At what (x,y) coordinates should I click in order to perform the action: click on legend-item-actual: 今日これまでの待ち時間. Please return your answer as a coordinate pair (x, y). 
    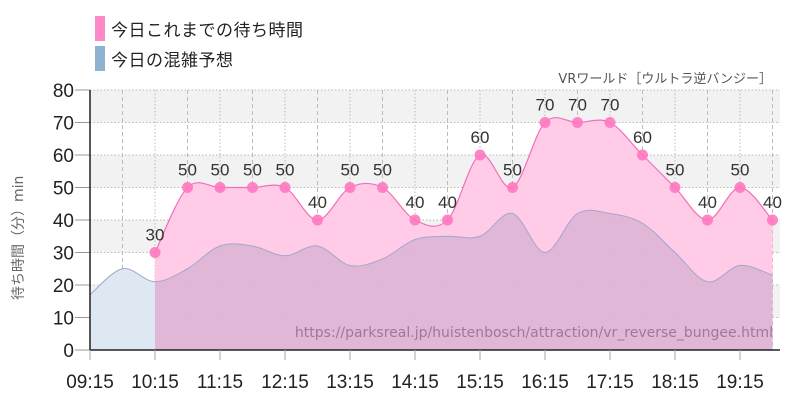
    Looking at the image, I should click on (199, 28).